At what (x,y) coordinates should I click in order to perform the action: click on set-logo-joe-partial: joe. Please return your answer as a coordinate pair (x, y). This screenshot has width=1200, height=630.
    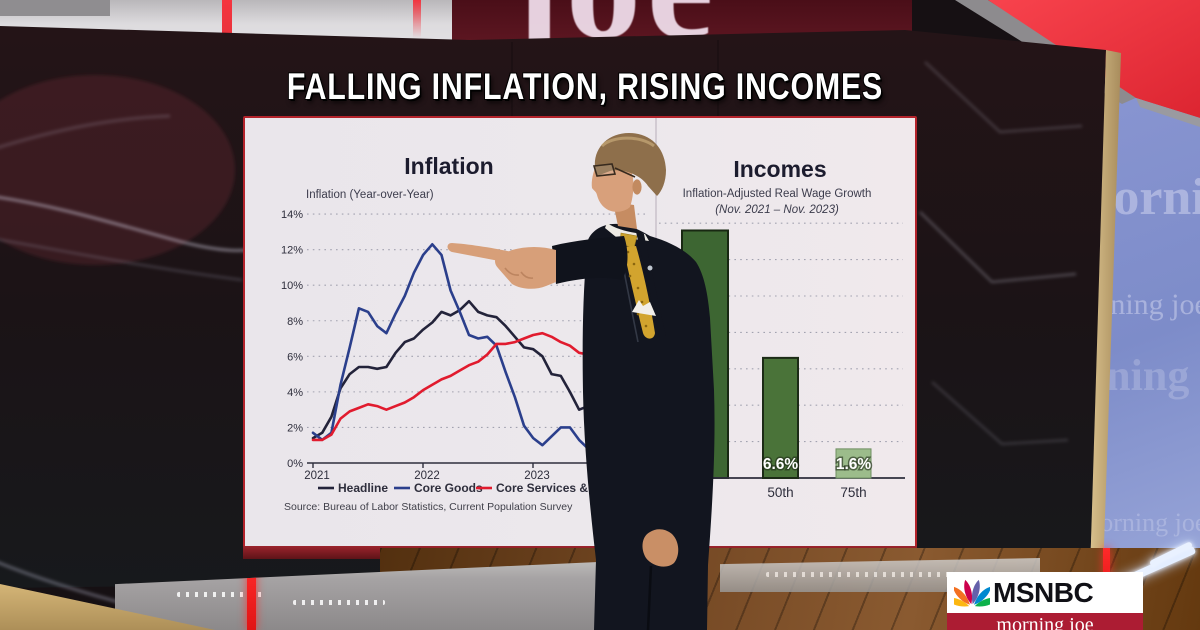
    Looking at the image, I should click on (615, 22).